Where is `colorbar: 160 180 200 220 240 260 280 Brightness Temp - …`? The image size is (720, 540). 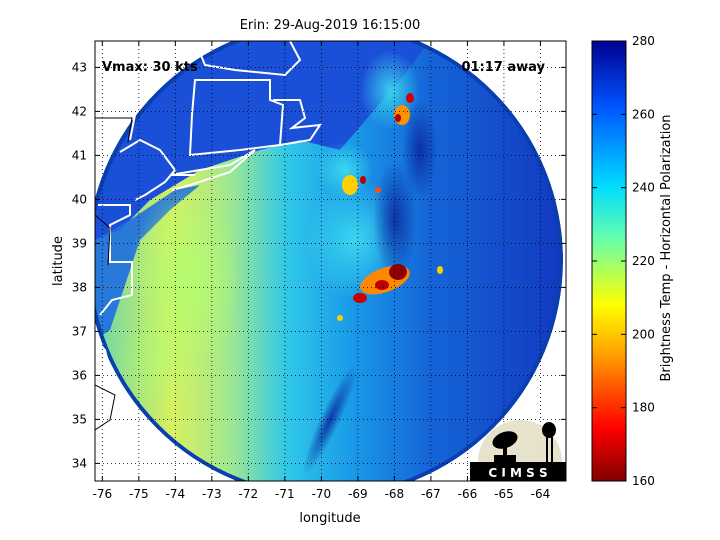
colorbar: 160 180 200 220 240 260 280 Brightness Temp - … is located at coordinates (632, 261).